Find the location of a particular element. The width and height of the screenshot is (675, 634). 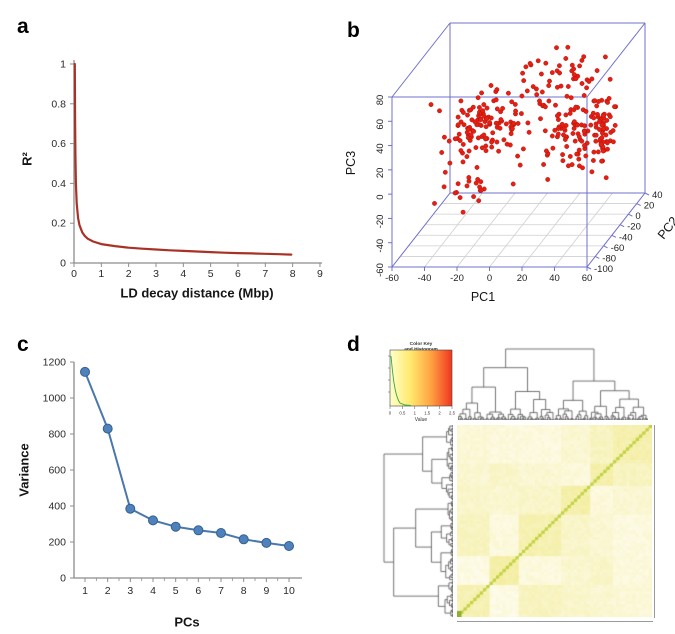

y-tick-label: 400 is located at coordinates (57, 507).